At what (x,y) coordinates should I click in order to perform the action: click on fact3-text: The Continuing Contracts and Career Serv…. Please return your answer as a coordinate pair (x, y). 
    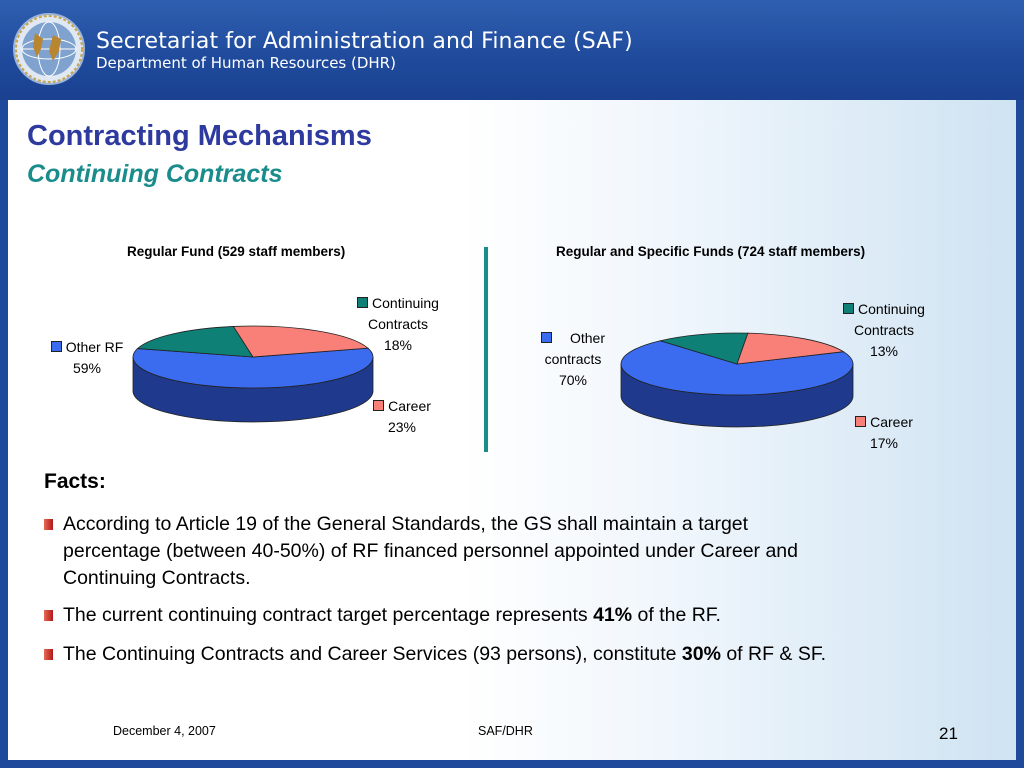
    Looking at the image, I should click on (372, 654).